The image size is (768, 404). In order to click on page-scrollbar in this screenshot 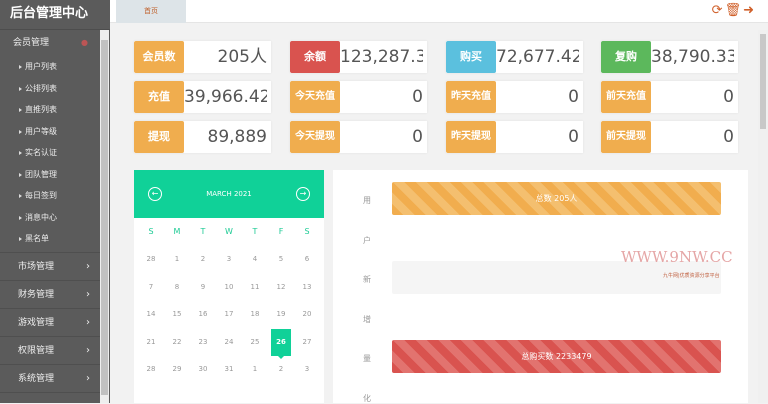, I will do `click(763, 216)`.